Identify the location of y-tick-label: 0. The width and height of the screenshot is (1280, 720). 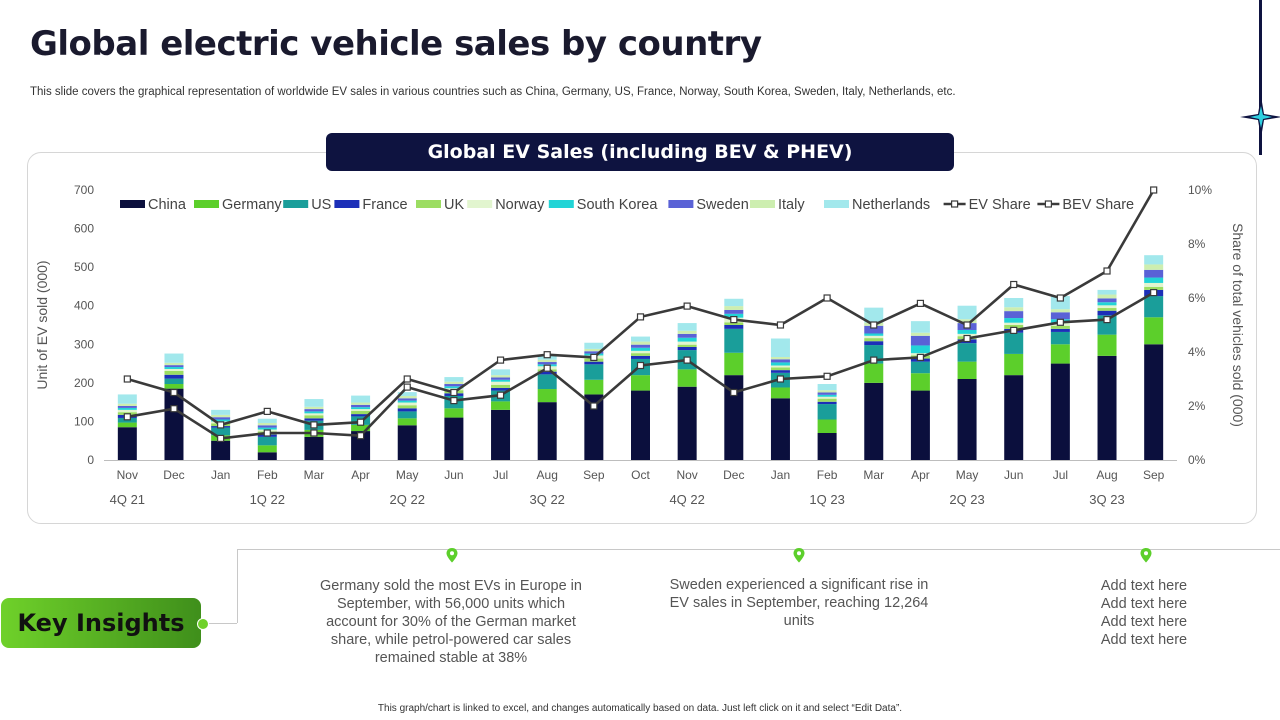
(90, 460).